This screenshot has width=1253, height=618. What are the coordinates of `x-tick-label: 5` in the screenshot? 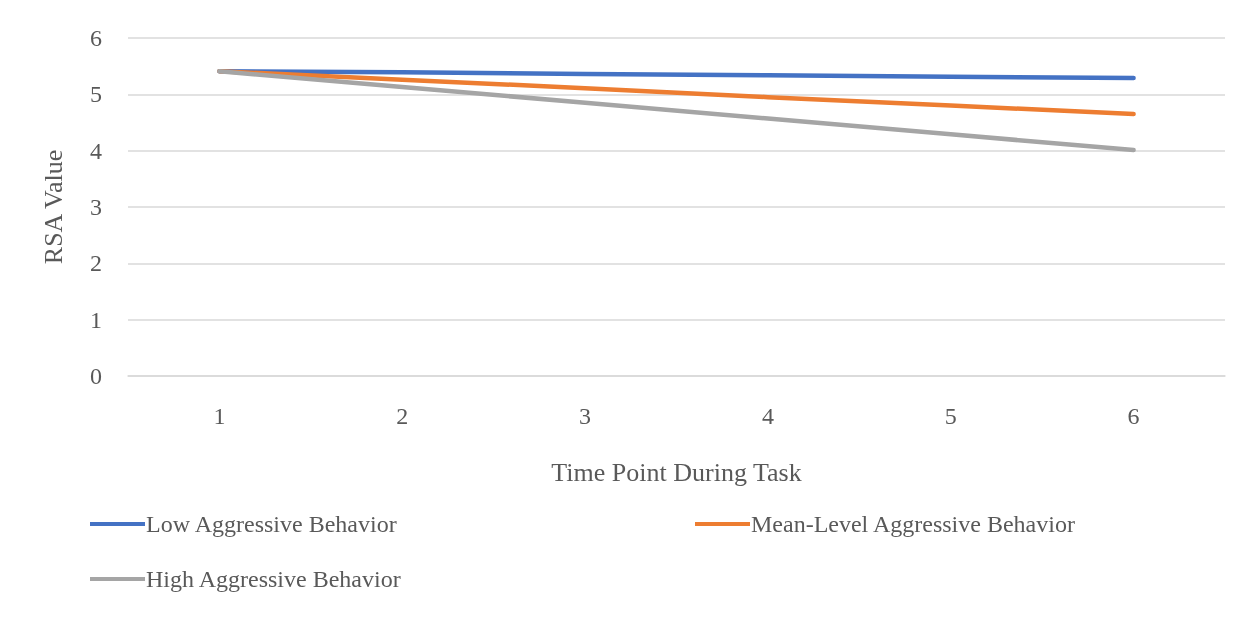 It's located at (950, 416).